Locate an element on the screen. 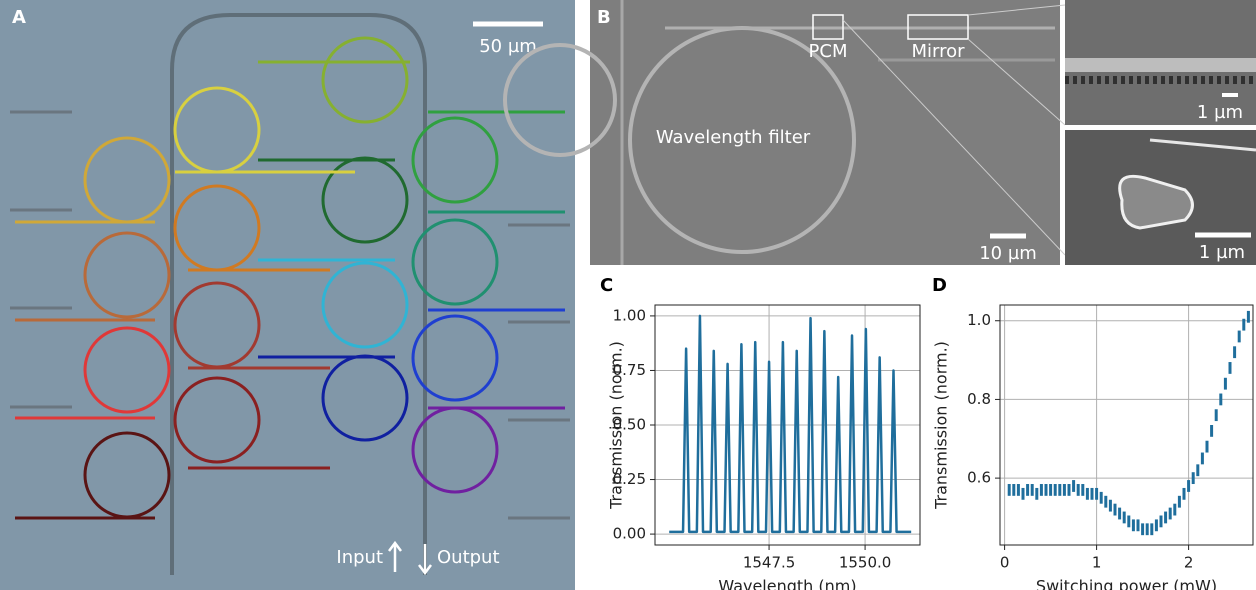 This screenshot has height=590, width=1256. panel-label: C is located at coordinates (606, 285).